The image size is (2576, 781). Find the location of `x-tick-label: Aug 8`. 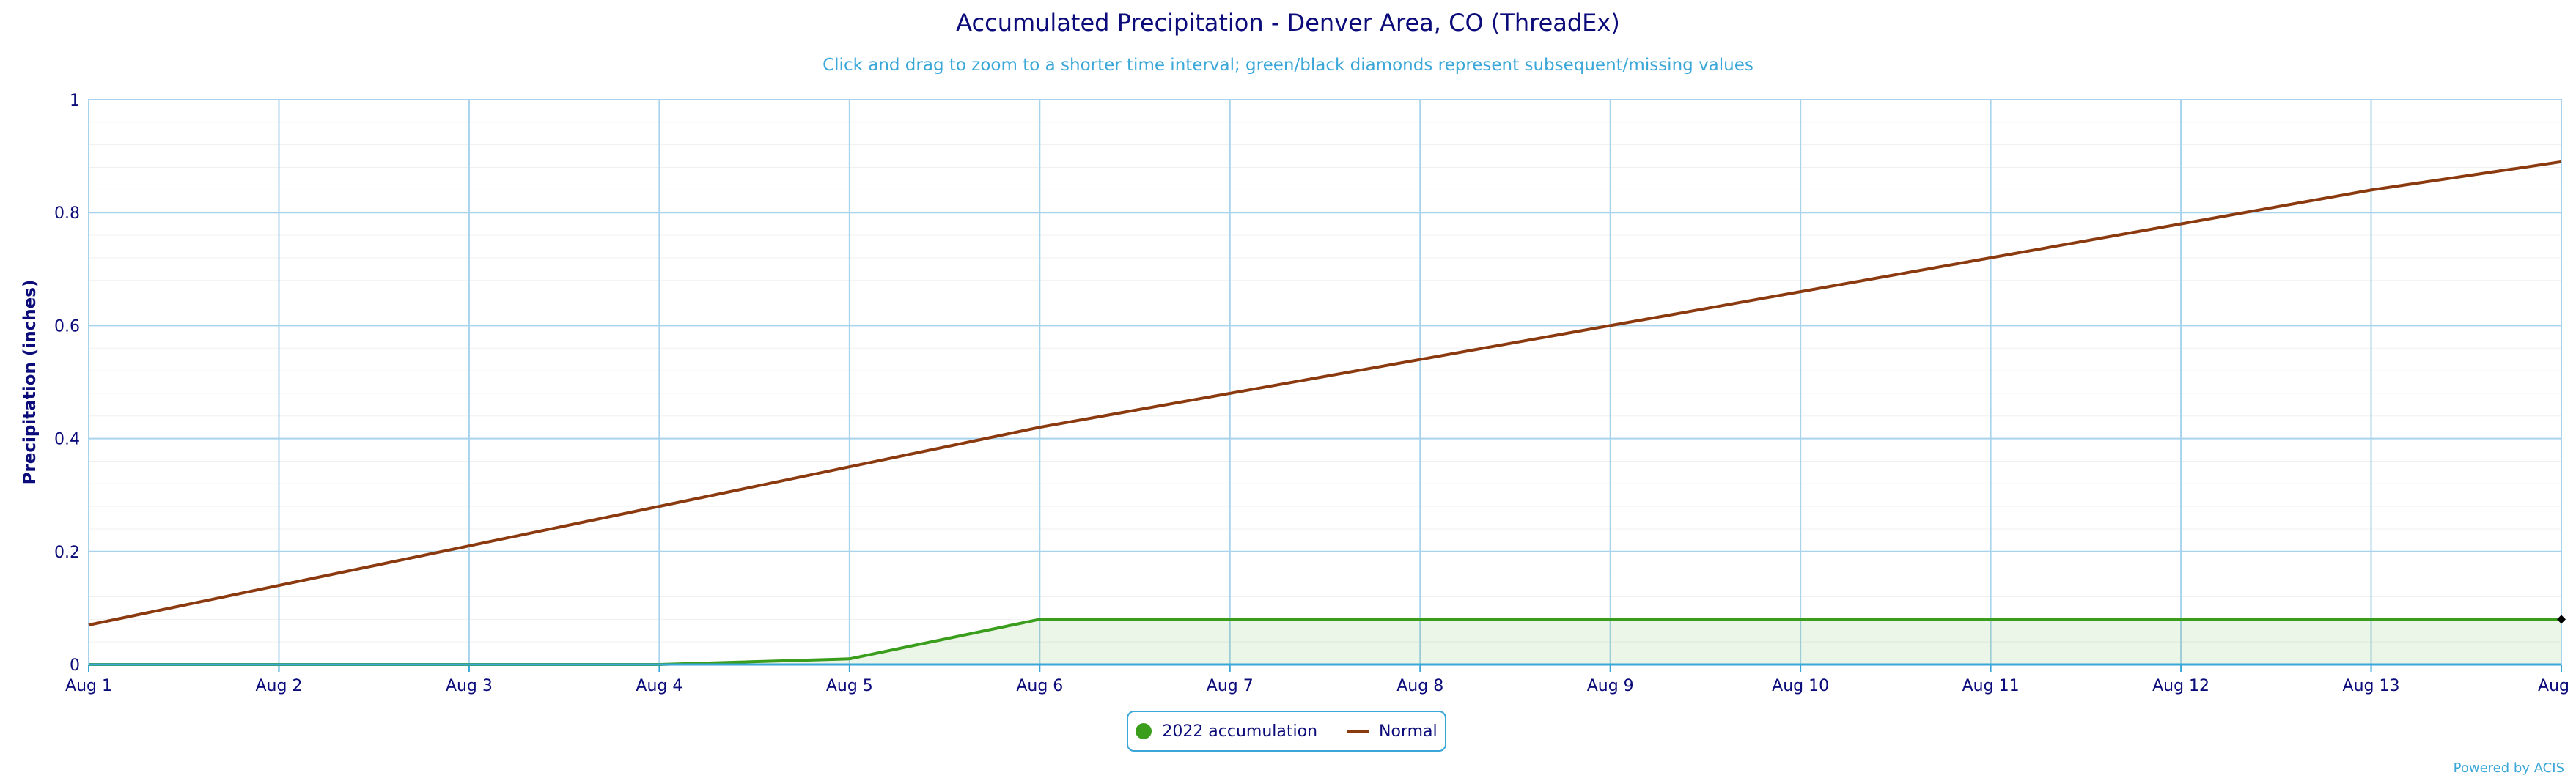

x-tick-label: Aug 8 is located at coordinates (1419, 686).